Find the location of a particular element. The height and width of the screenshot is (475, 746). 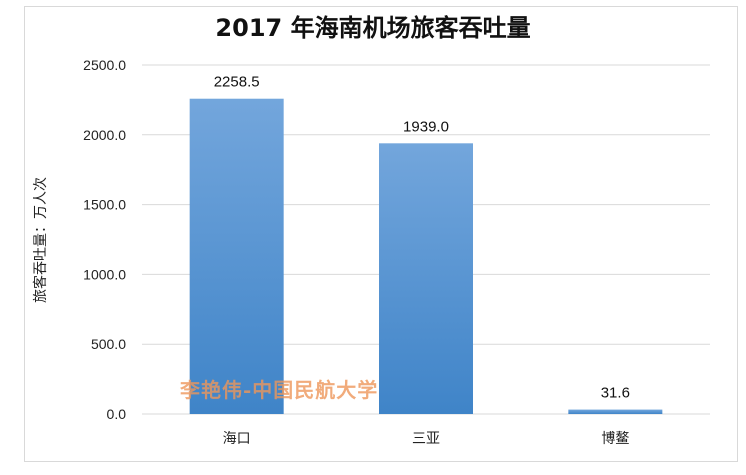

x-category-label: 三亚 is located at coordinates (426, 439).